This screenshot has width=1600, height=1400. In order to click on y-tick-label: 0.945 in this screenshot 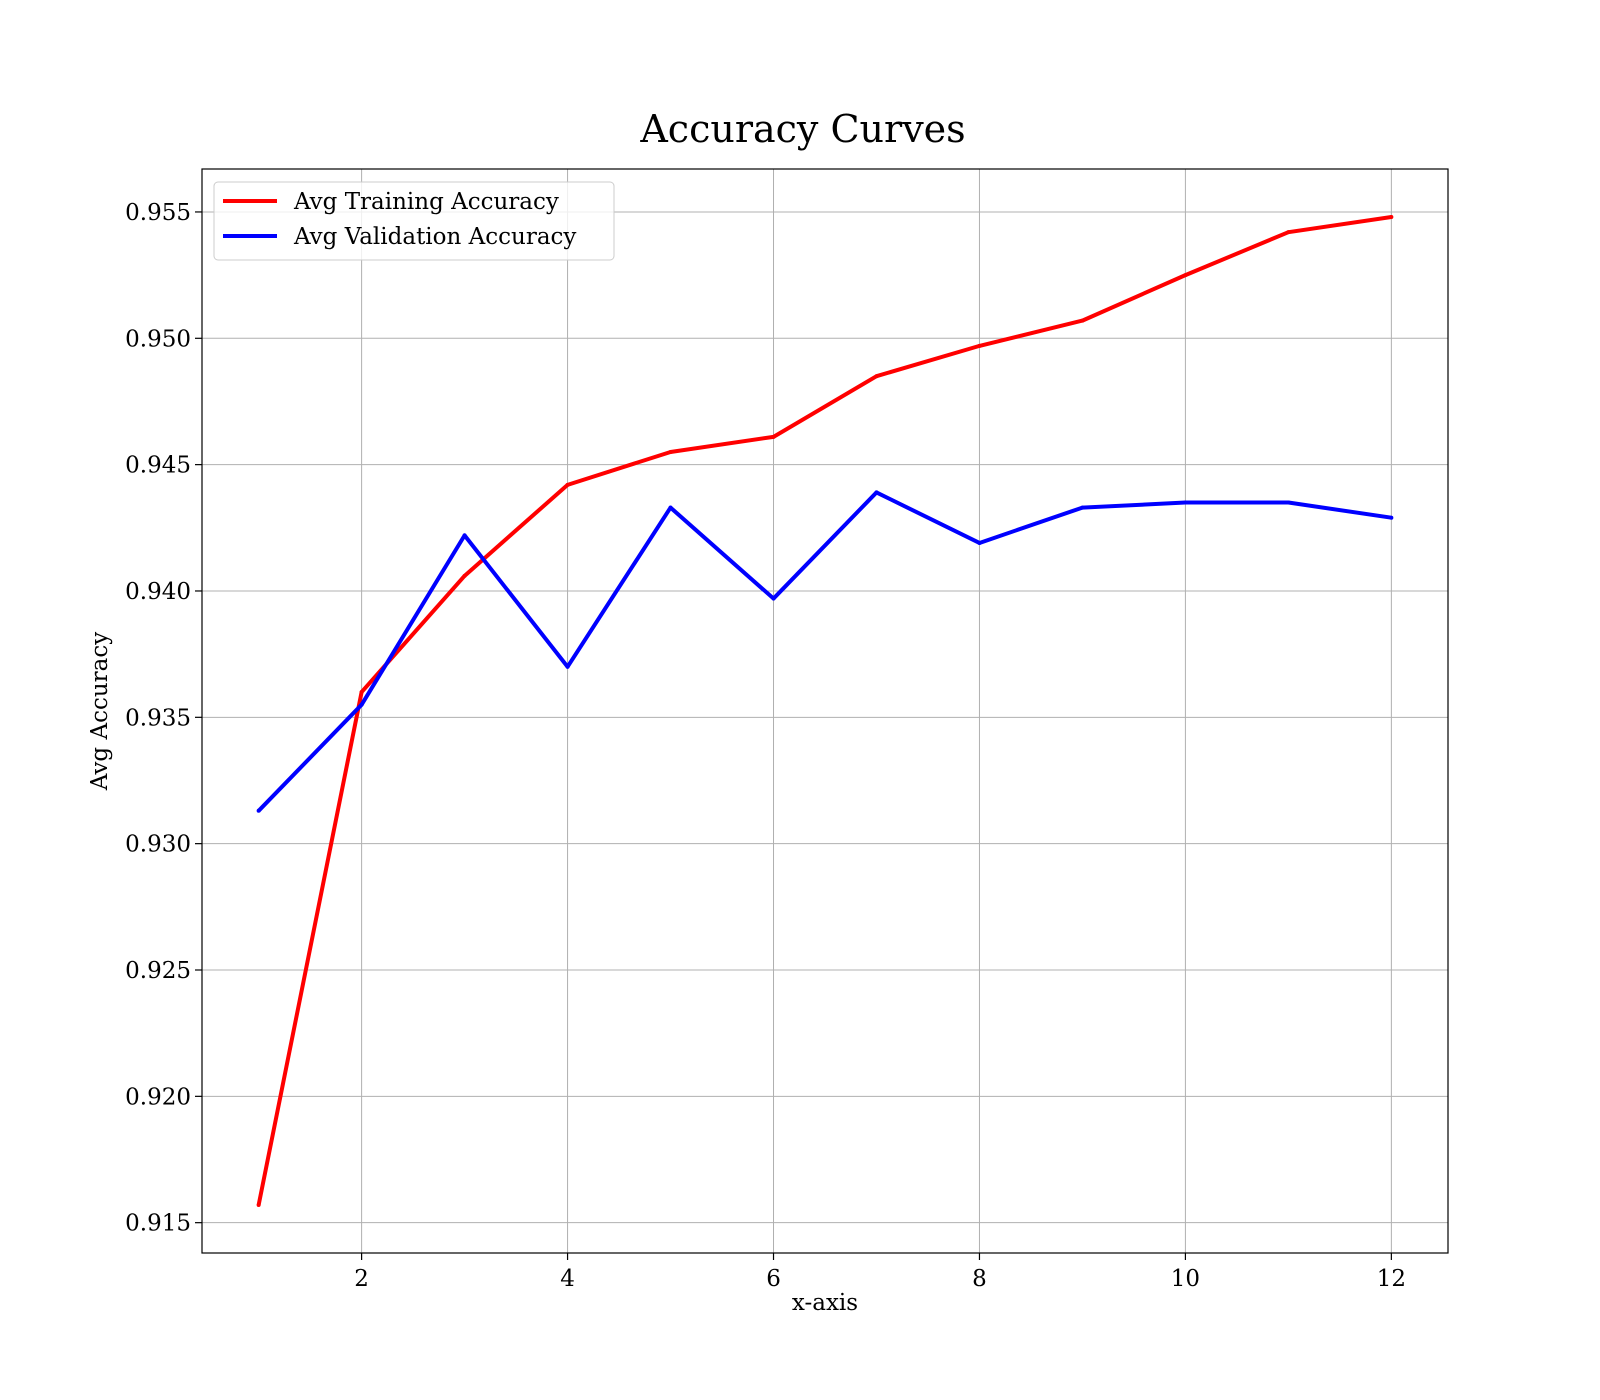, I will do `click(158, 466)`.